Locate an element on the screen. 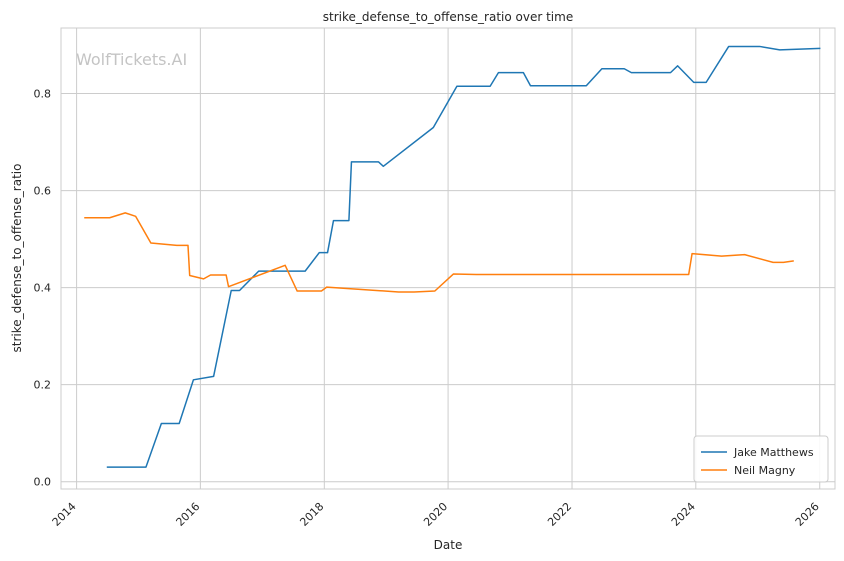 The height and width of the screenshot is (561, 844). y-tick-label: 0.8 is located at coordinates (43, 94).